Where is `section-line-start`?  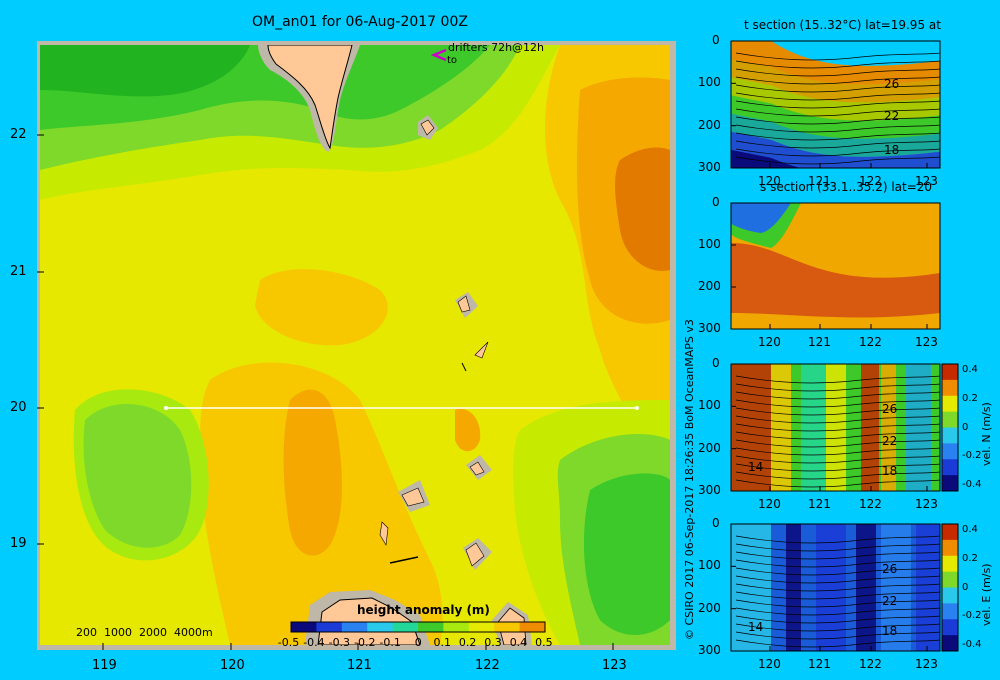 section-line-start is located at coordinates (166, 408).